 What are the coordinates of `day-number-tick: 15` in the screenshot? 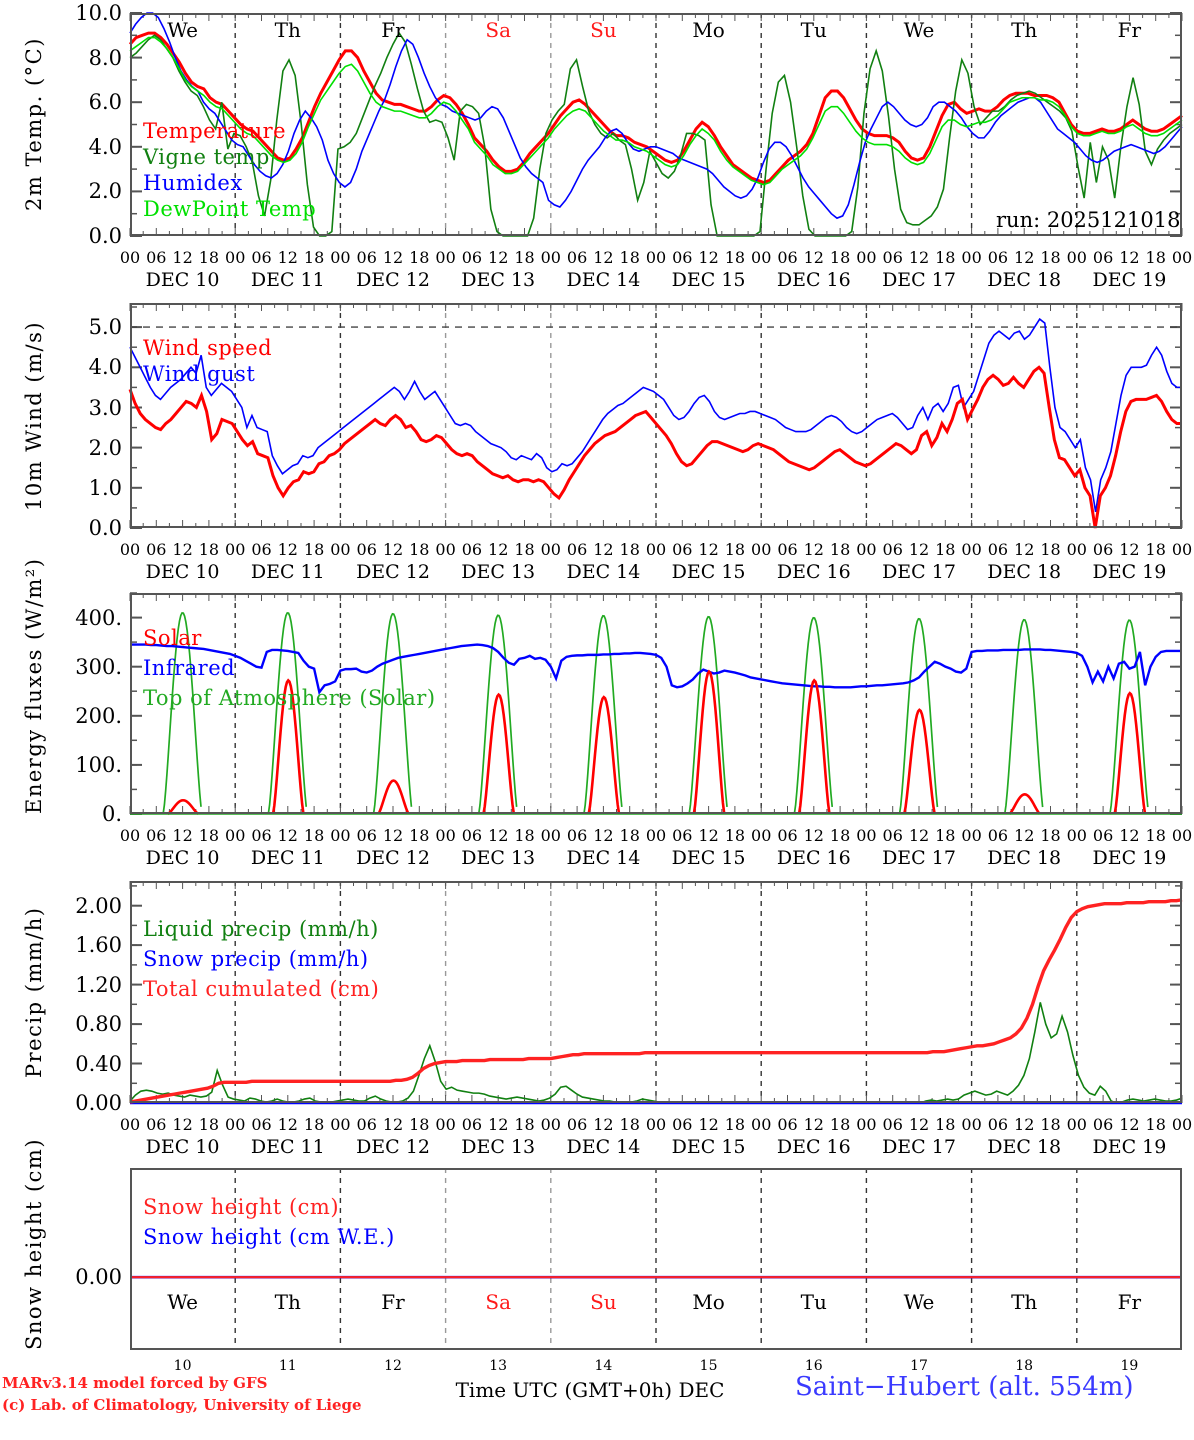 It's located at (708, 1366).